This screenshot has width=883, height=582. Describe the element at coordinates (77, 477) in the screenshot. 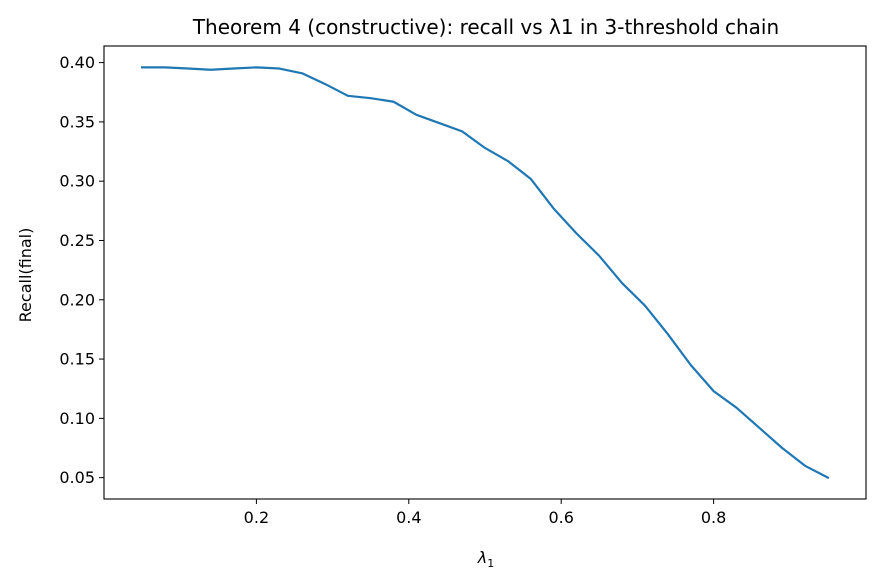

I see `y-tick-label: 0.05` at that location.